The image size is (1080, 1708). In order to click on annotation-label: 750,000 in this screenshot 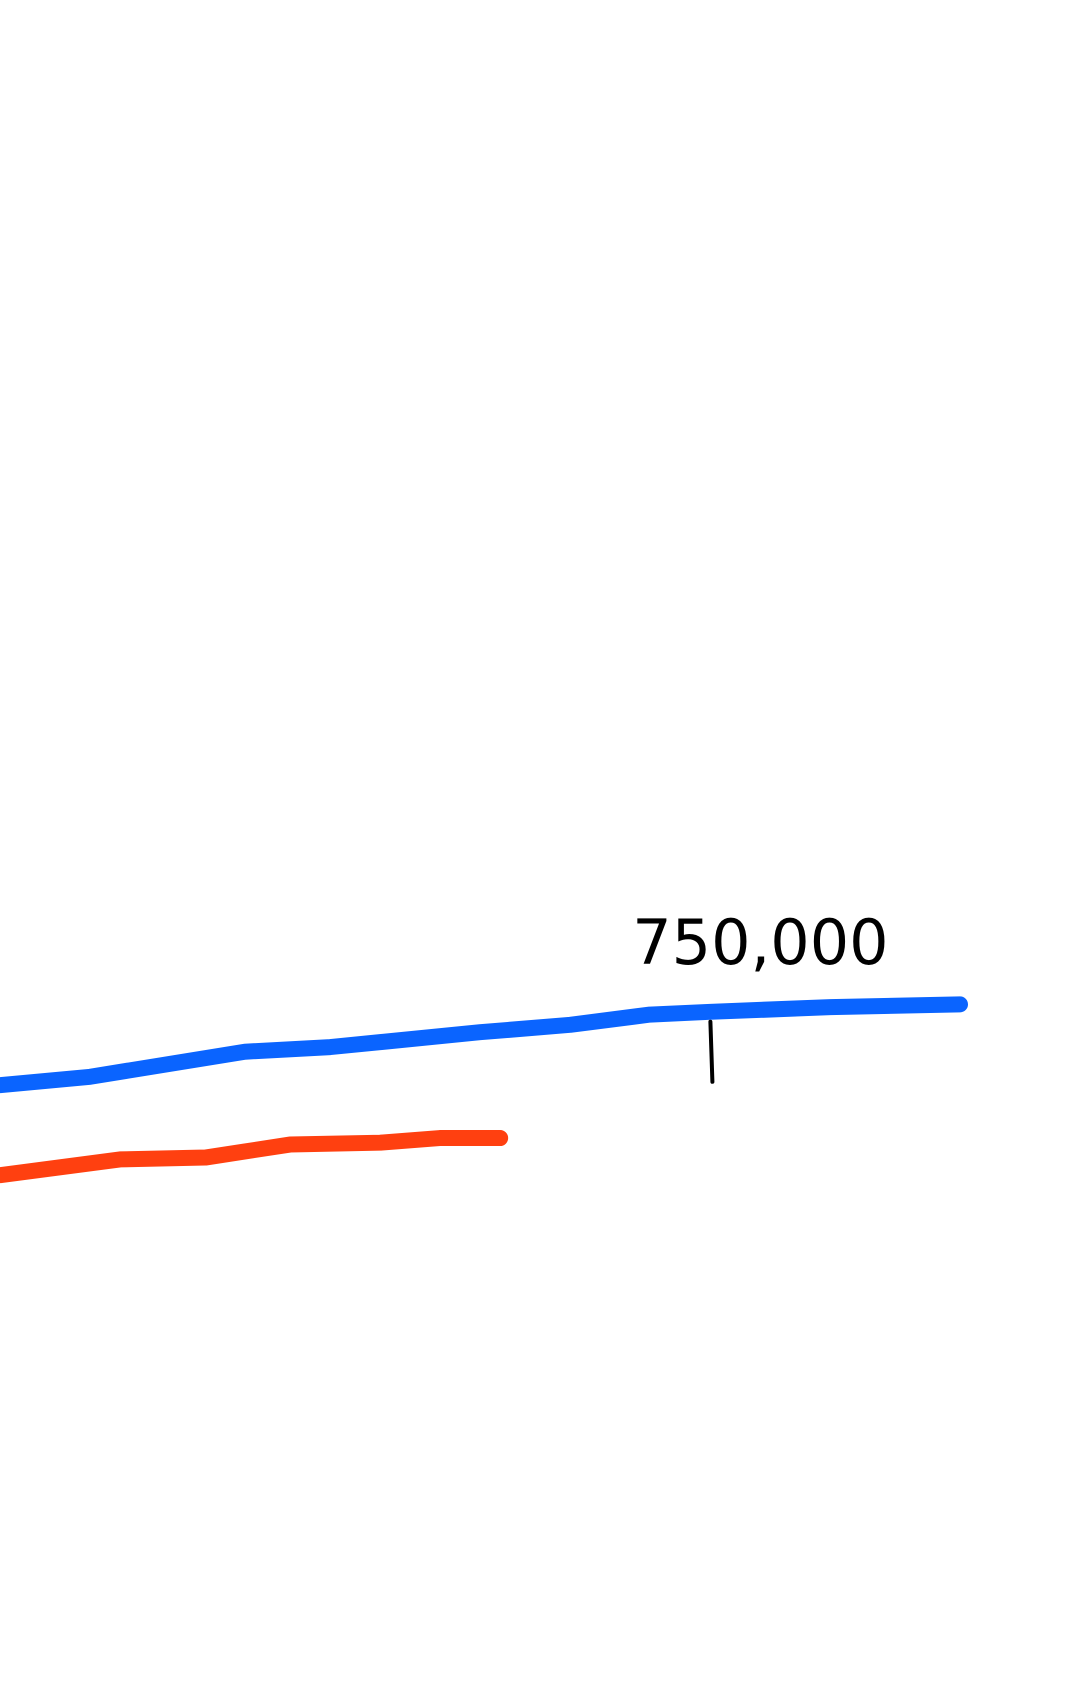, I will do `click(760, 942)`.